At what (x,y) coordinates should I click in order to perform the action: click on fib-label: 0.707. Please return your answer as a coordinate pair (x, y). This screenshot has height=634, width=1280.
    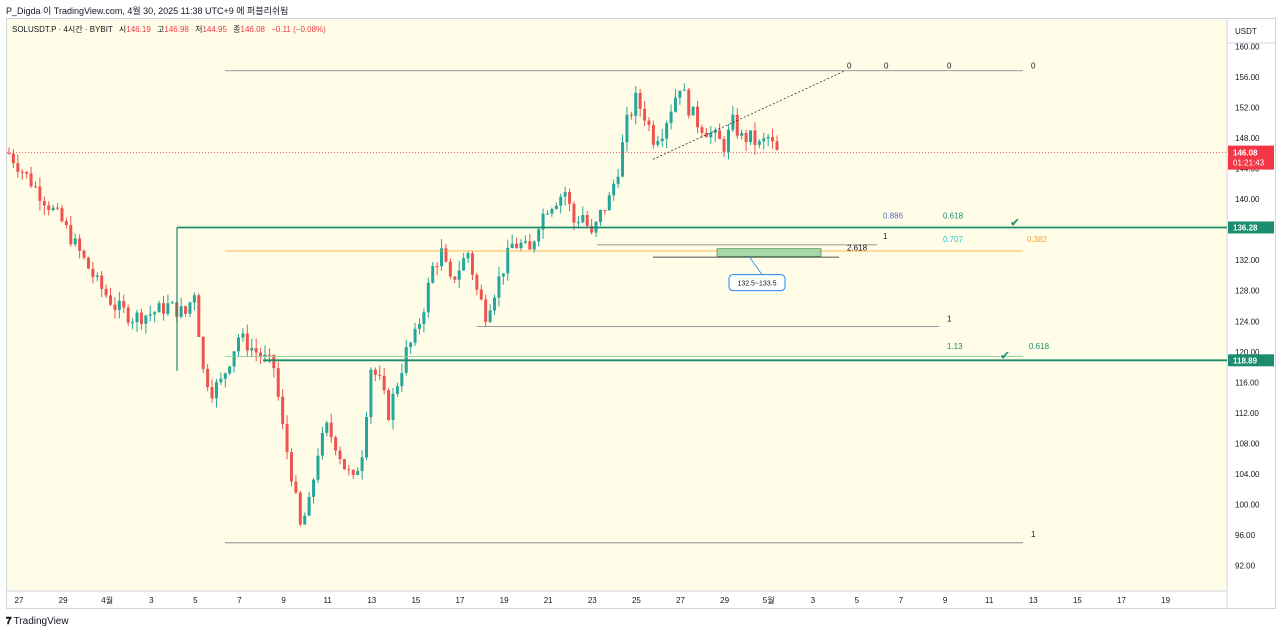
    Looking at the image, I should click on (953, 239).